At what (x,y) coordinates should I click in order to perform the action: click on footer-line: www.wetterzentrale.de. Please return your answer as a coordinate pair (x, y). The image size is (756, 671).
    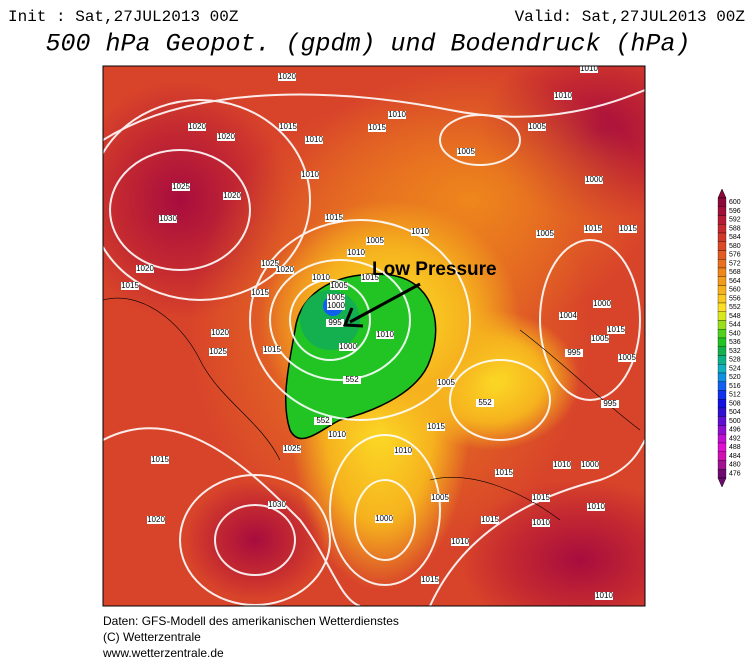
    Looking at the image, I should click on (163, 653).